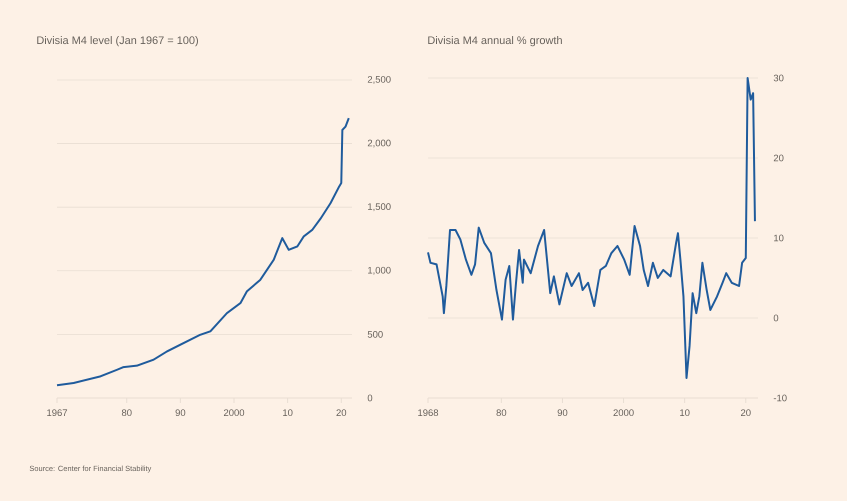  What do you see at coordinates (779, 238) in the screenshot?
I see `y-tick-label: 10` at bounding box center [779, 238].